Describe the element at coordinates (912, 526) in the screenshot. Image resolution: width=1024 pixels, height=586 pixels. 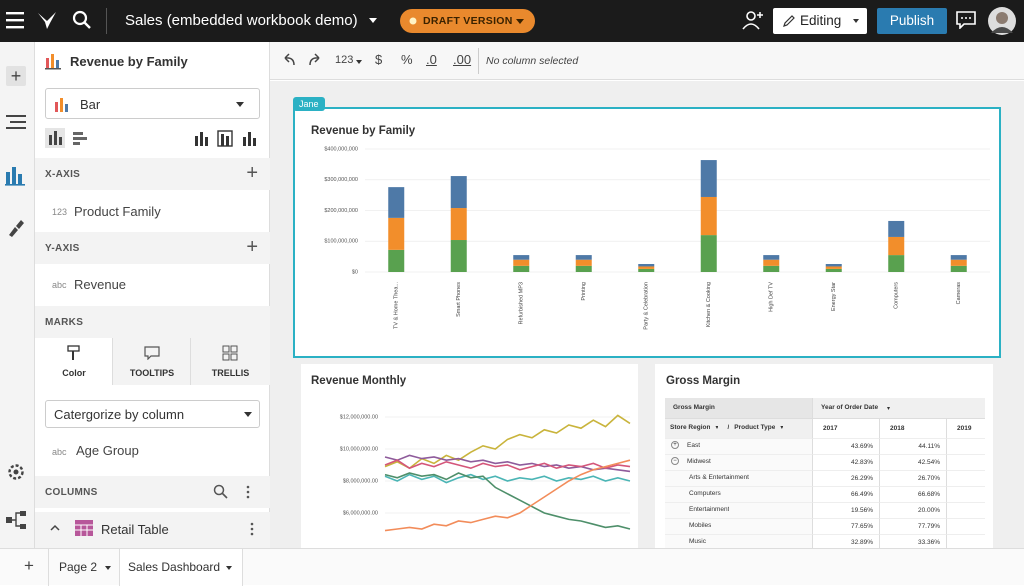
I see `value-cell: 77.79%` at that location.